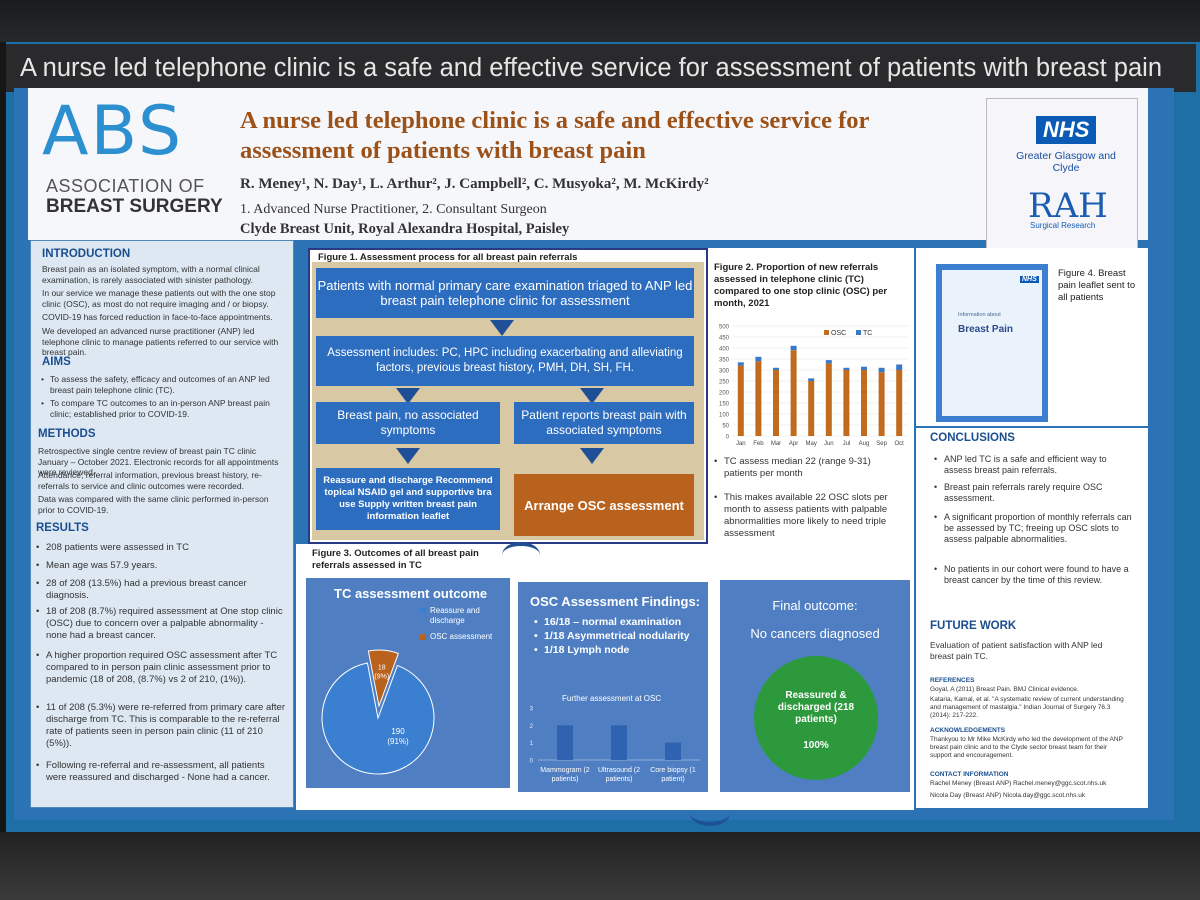 Image resolution: width=1200 pixels, height=900 pixels. Describe the element at coordinates (900, 444) in the screenshot. I see `x-tick-label: Oct` at that location.